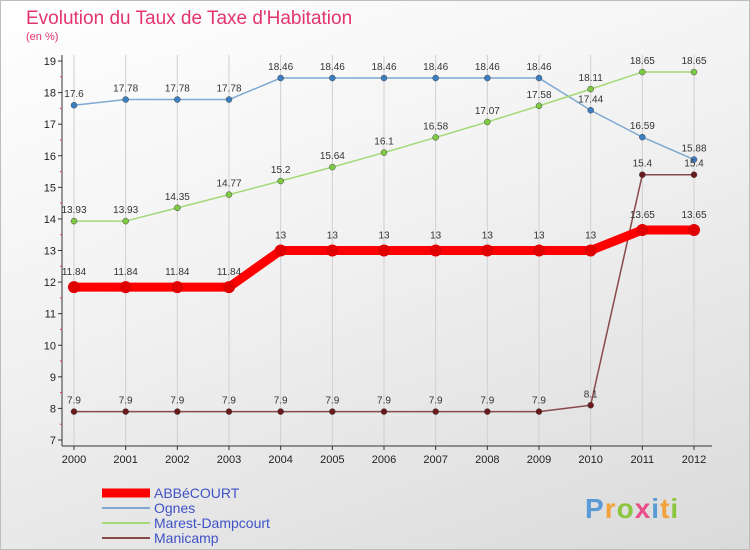 The height and width of the screenshot is (550, 750). I want to click on logo-letter: x, so click(643, 508).